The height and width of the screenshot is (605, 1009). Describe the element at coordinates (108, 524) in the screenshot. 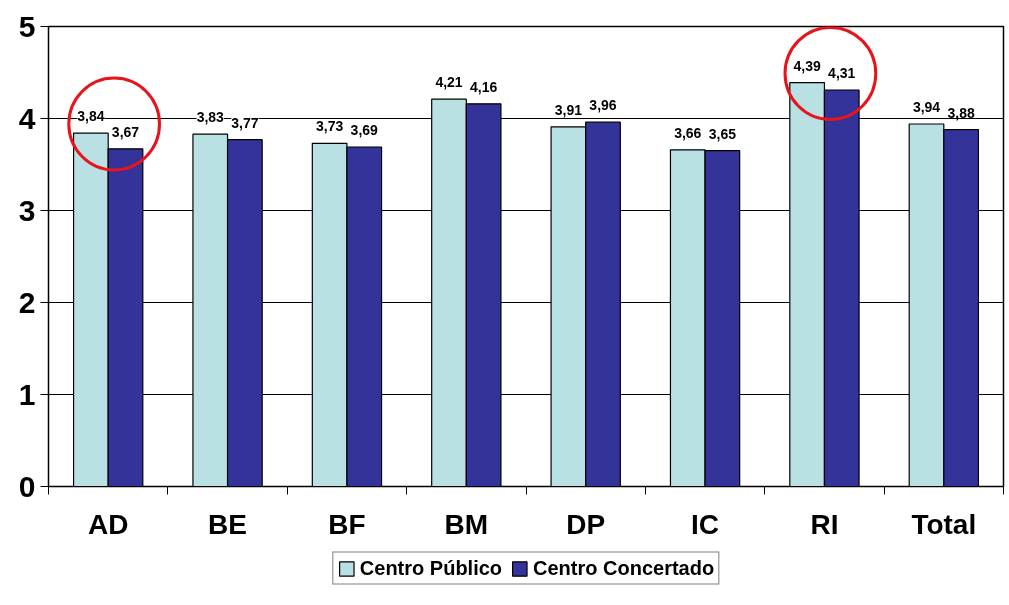

I see `x-tick-label: AD` at that location.